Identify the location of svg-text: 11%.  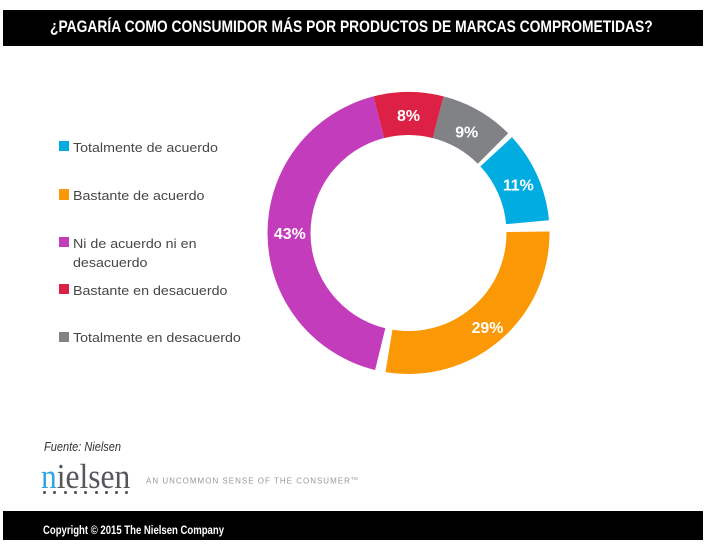
(518, 186).